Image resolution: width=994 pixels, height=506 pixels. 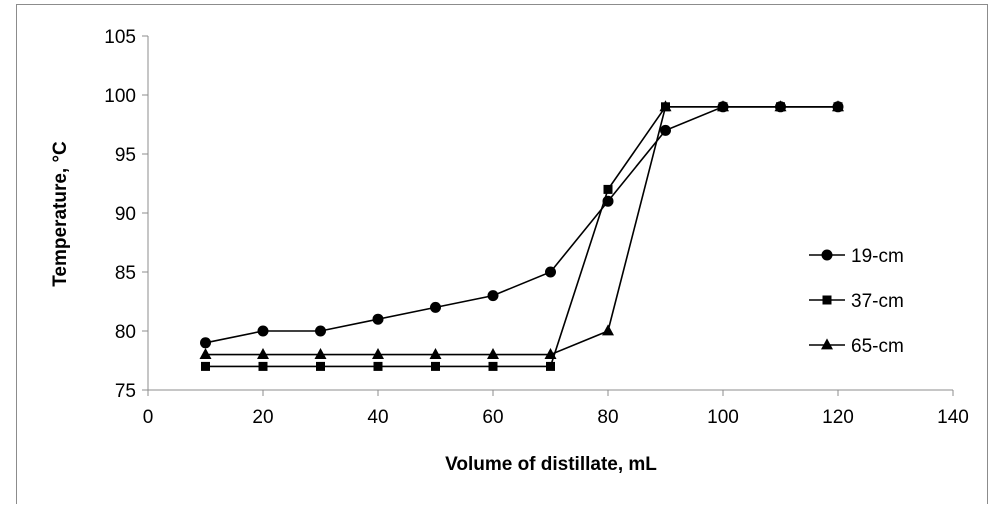 What do you see at coordinates (120, 96) in the screenshot?
I see `y-tick-label: 100` at bounding box center [120, 96].